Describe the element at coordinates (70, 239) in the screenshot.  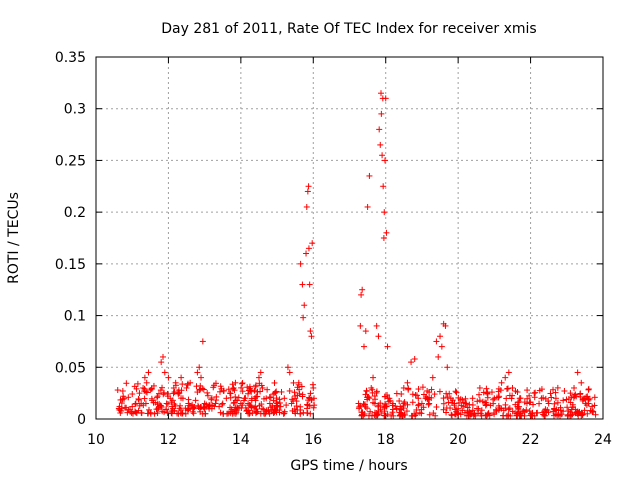
I see `y-tick-labels: 0 0.05 0.1 0.15 0.2 0.25 0.3 0.35` at that location.